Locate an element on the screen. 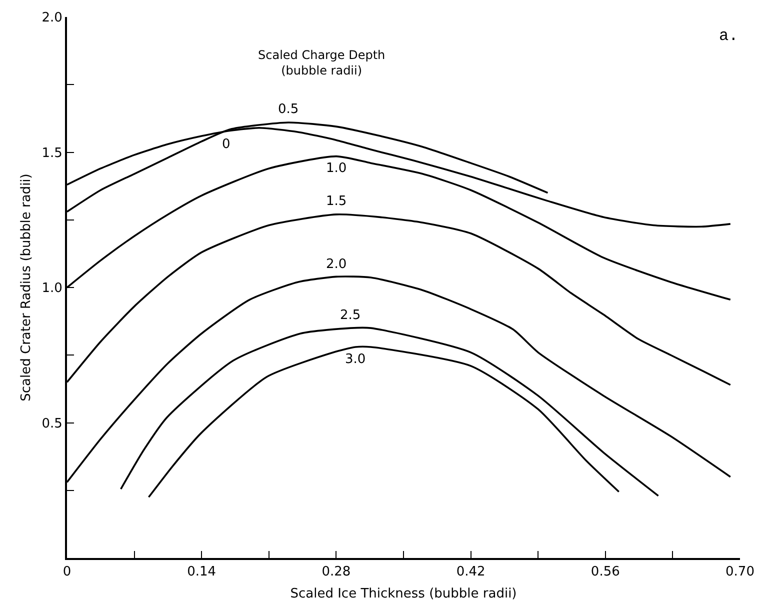  y-tick-label: 2.0 is located at coordinates (52, 18).